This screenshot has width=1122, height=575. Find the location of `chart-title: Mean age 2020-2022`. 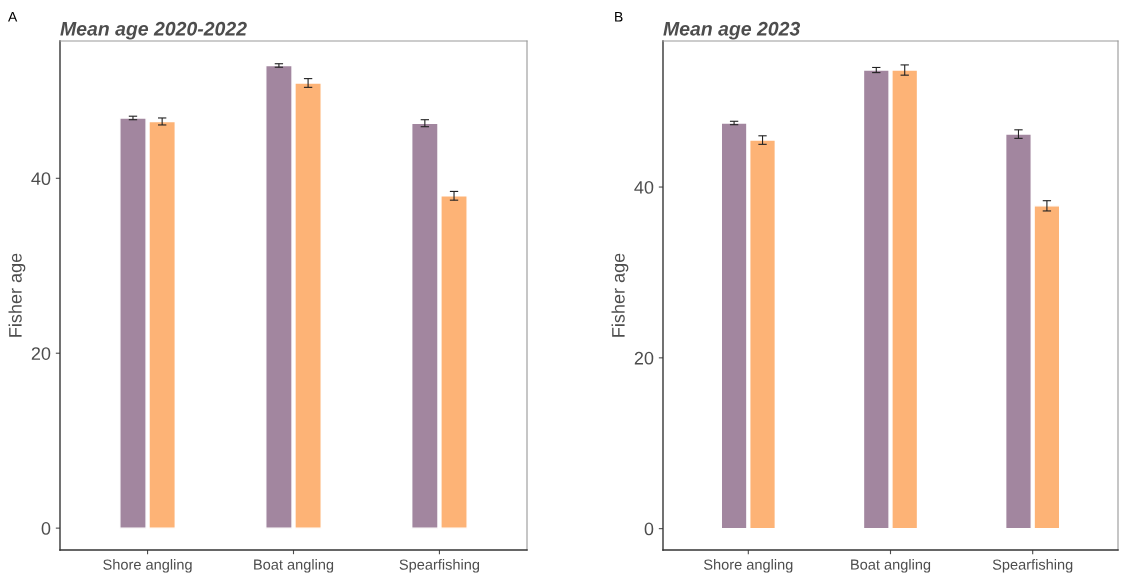

chart-title: Mean age 2020-2022 is located at coordinates (153, 30).